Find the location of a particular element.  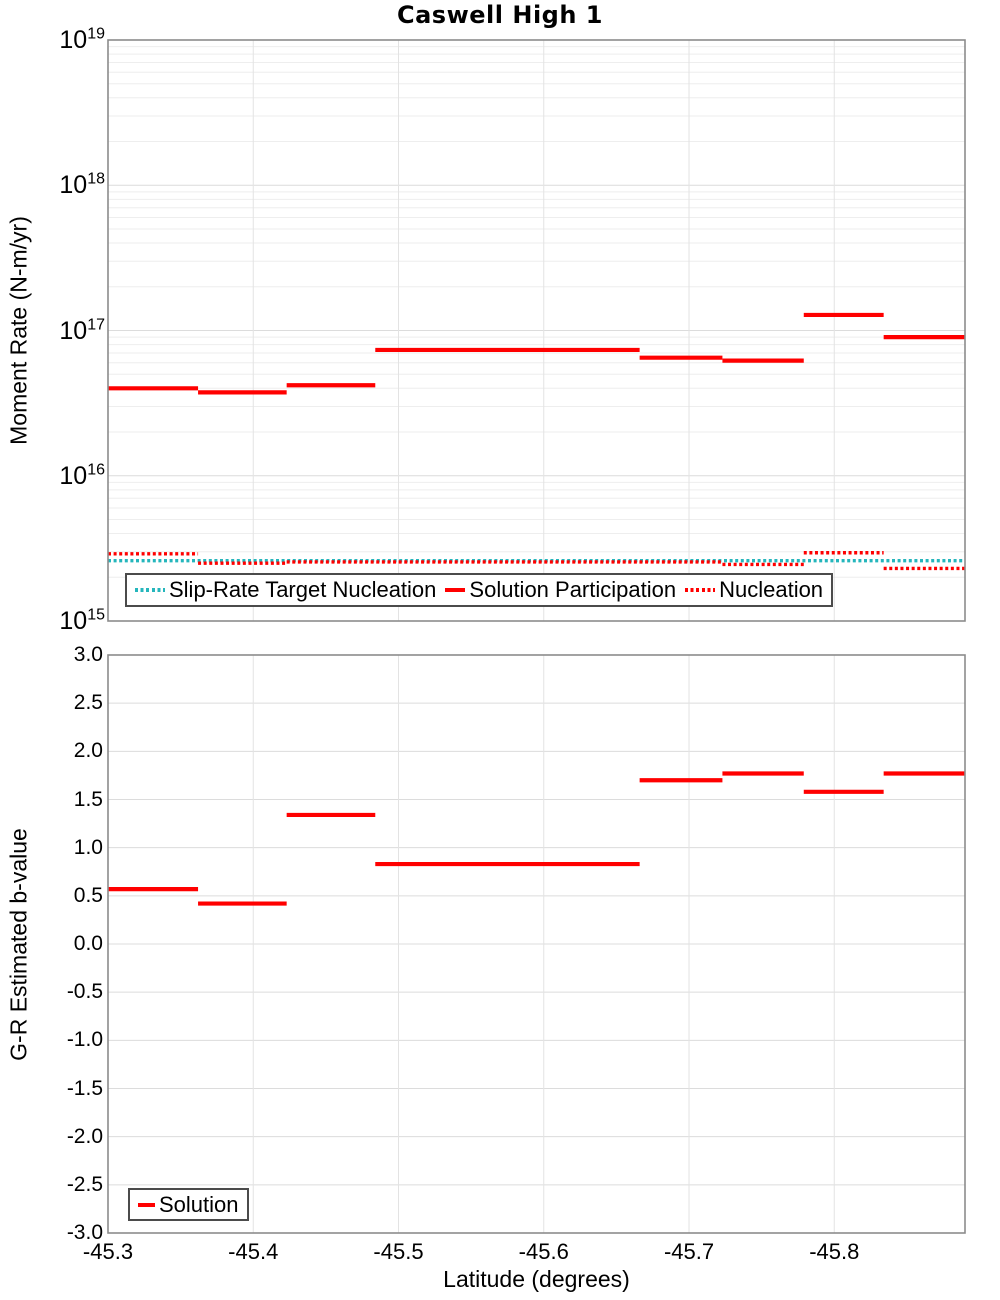

x-tick-label: -45.7 is located at coordinates (689, 1251).